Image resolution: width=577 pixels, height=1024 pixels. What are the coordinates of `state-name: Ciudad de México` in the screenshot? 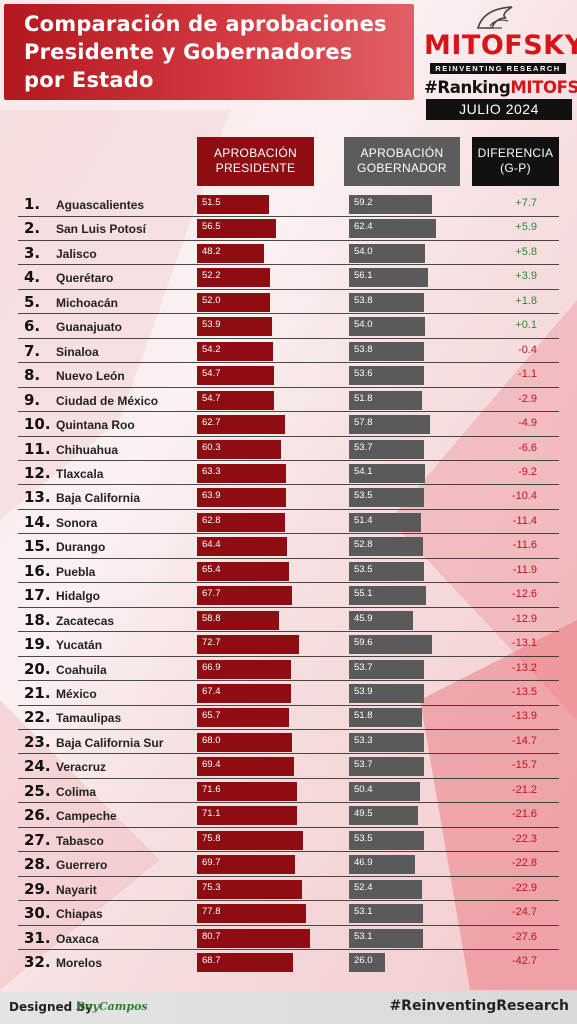 It's located at (107, 400).